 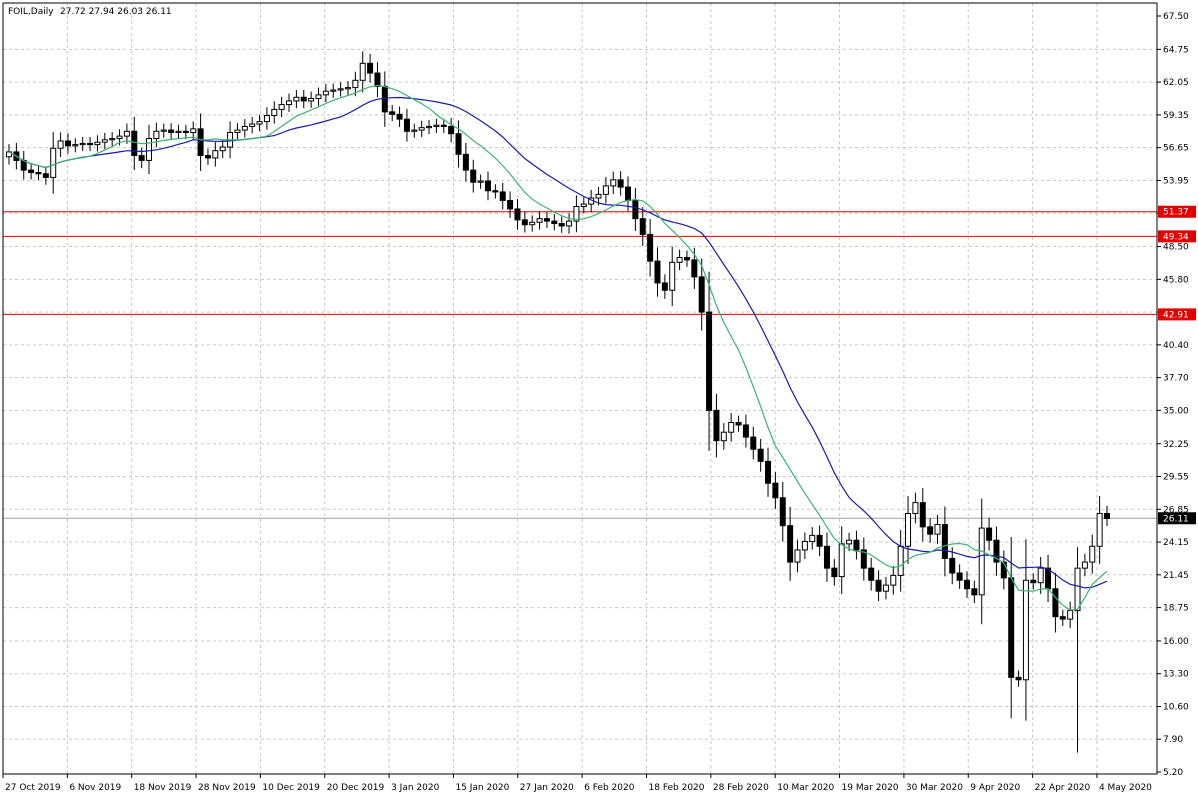 What do you see at coordinates (1176, 315) in the screenshot?
I see `level-label: 42.91` at bounding box center [1176, 315].